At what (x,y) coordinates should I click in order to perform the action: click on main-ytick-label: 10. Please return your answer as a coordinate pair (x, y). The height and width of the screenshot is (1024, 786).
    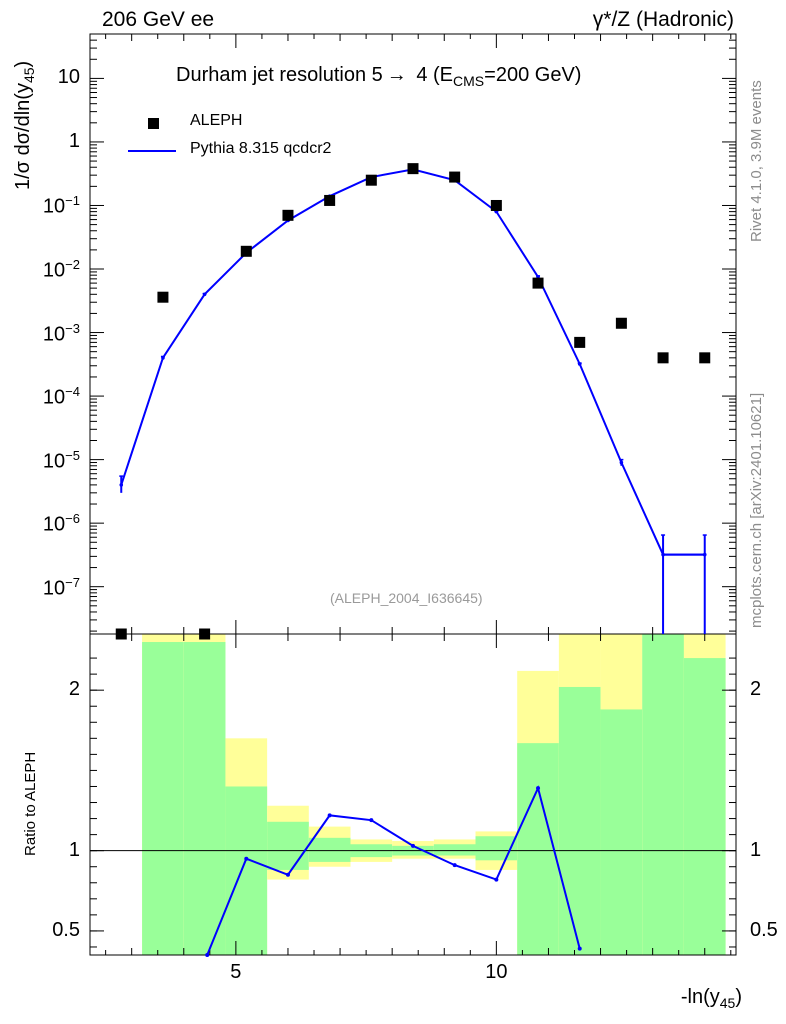
    Looking at the image, I should click on (68, 77).